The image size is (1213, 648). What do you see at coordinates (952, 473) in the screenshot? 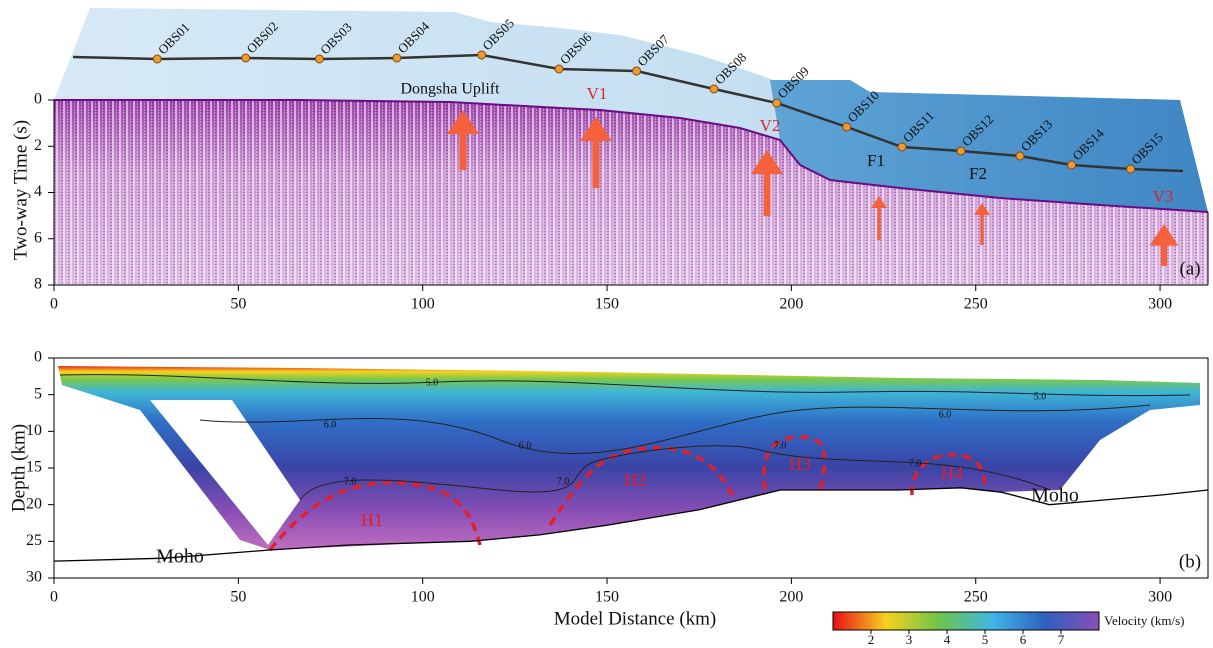
I see `anomaly-label: H4` at bounding box center [952, 473].